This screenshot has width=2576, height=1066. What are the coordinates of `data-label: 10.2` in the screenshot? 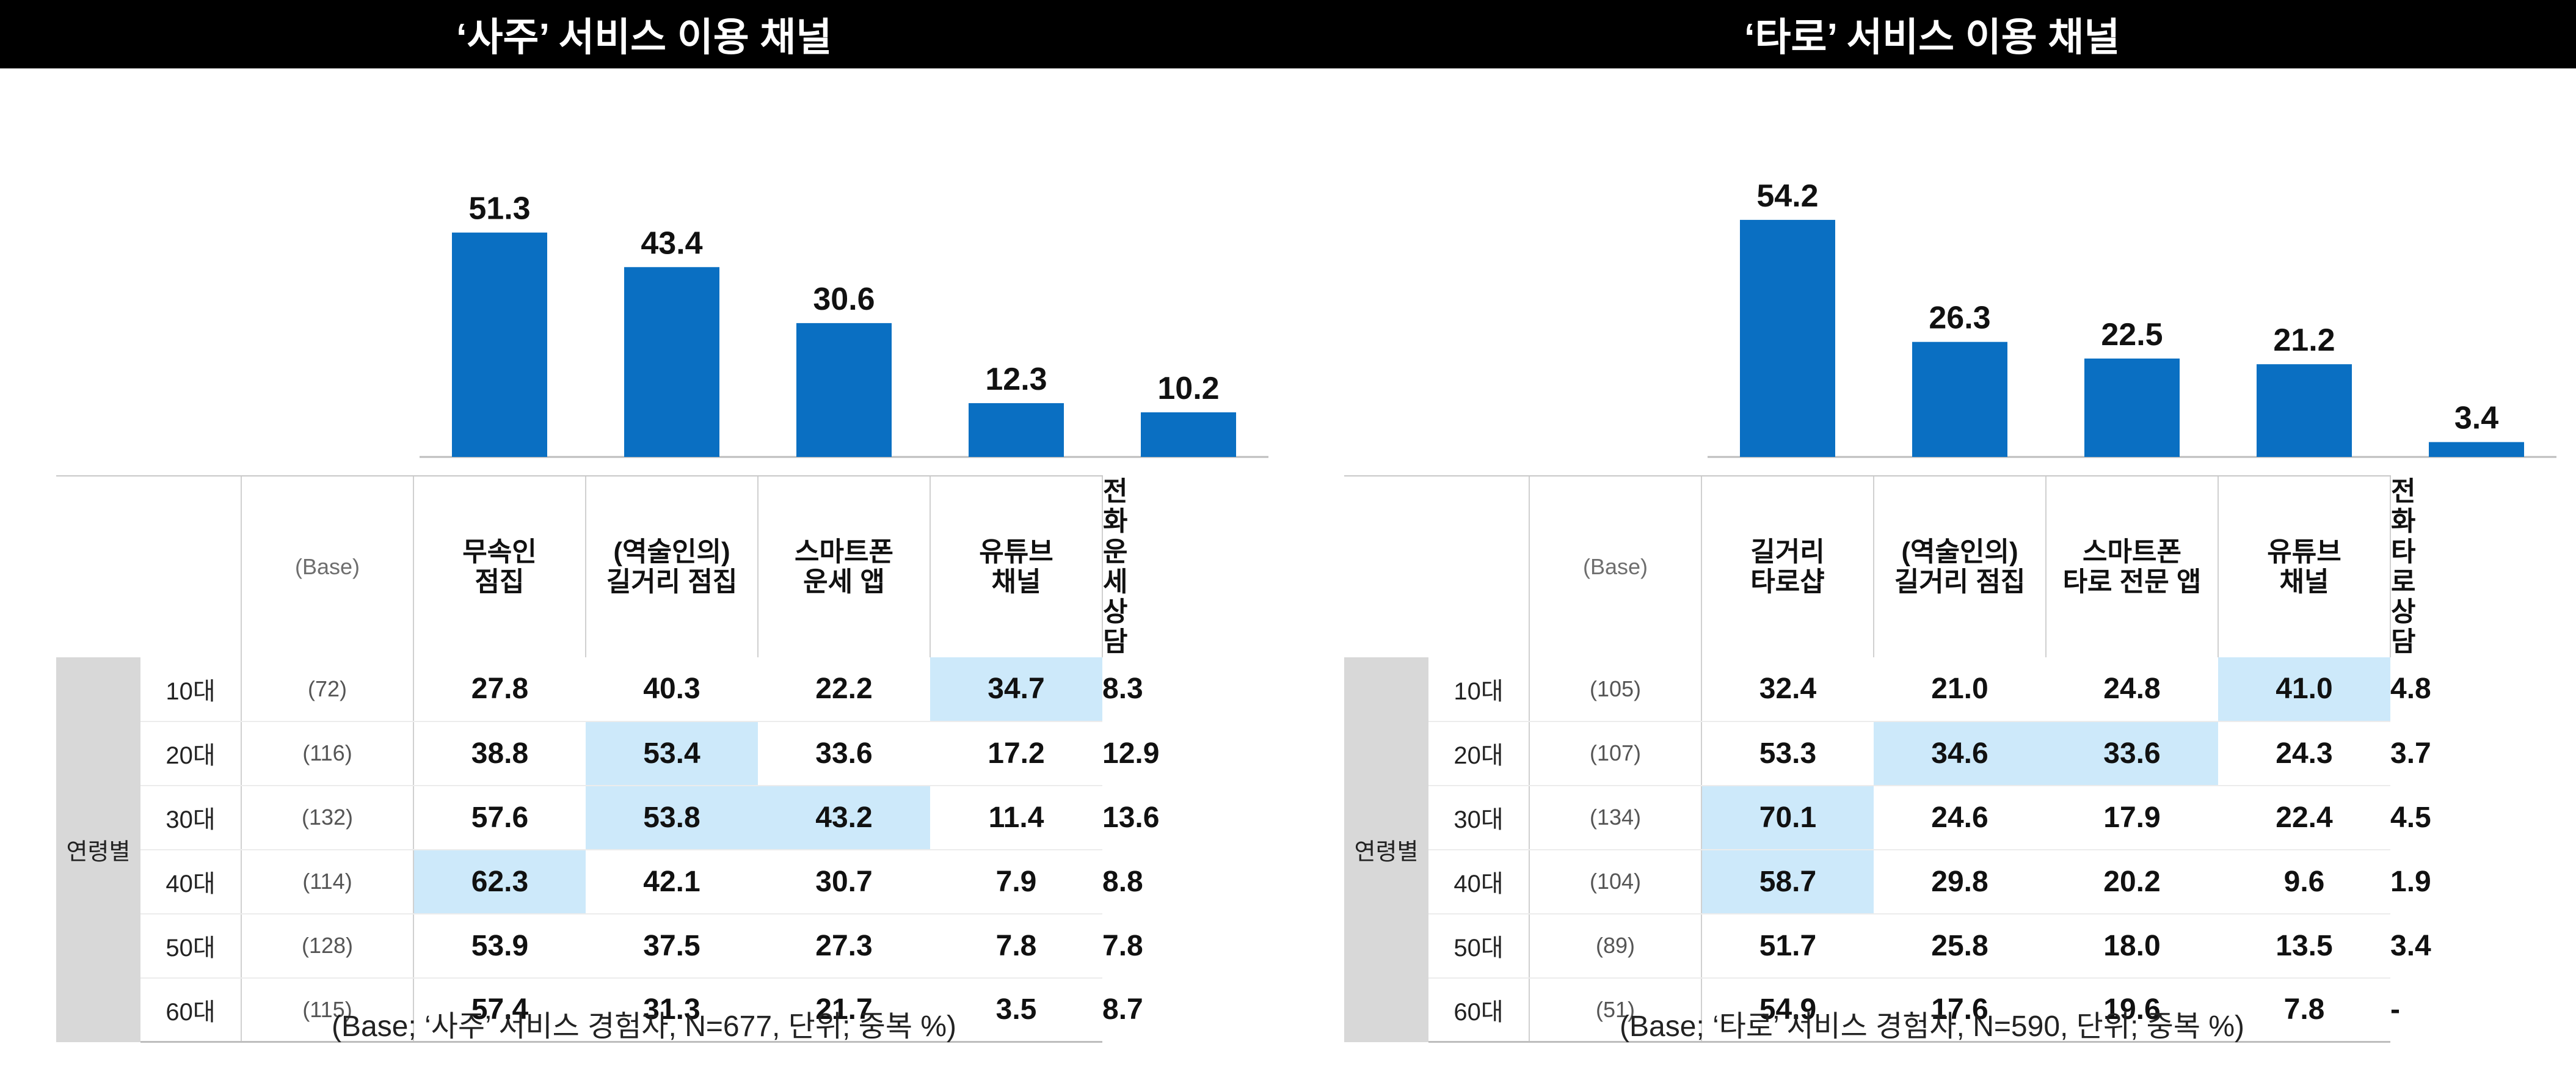 It's located at (1188, 389).